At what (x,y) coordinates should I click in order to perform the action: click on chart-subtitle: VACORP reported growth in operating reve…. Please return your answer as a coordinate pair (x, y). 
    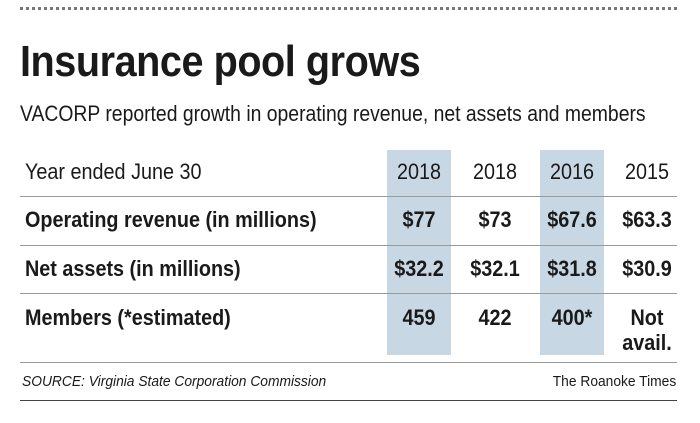
    Looking at the image, I should click on (333, 113).